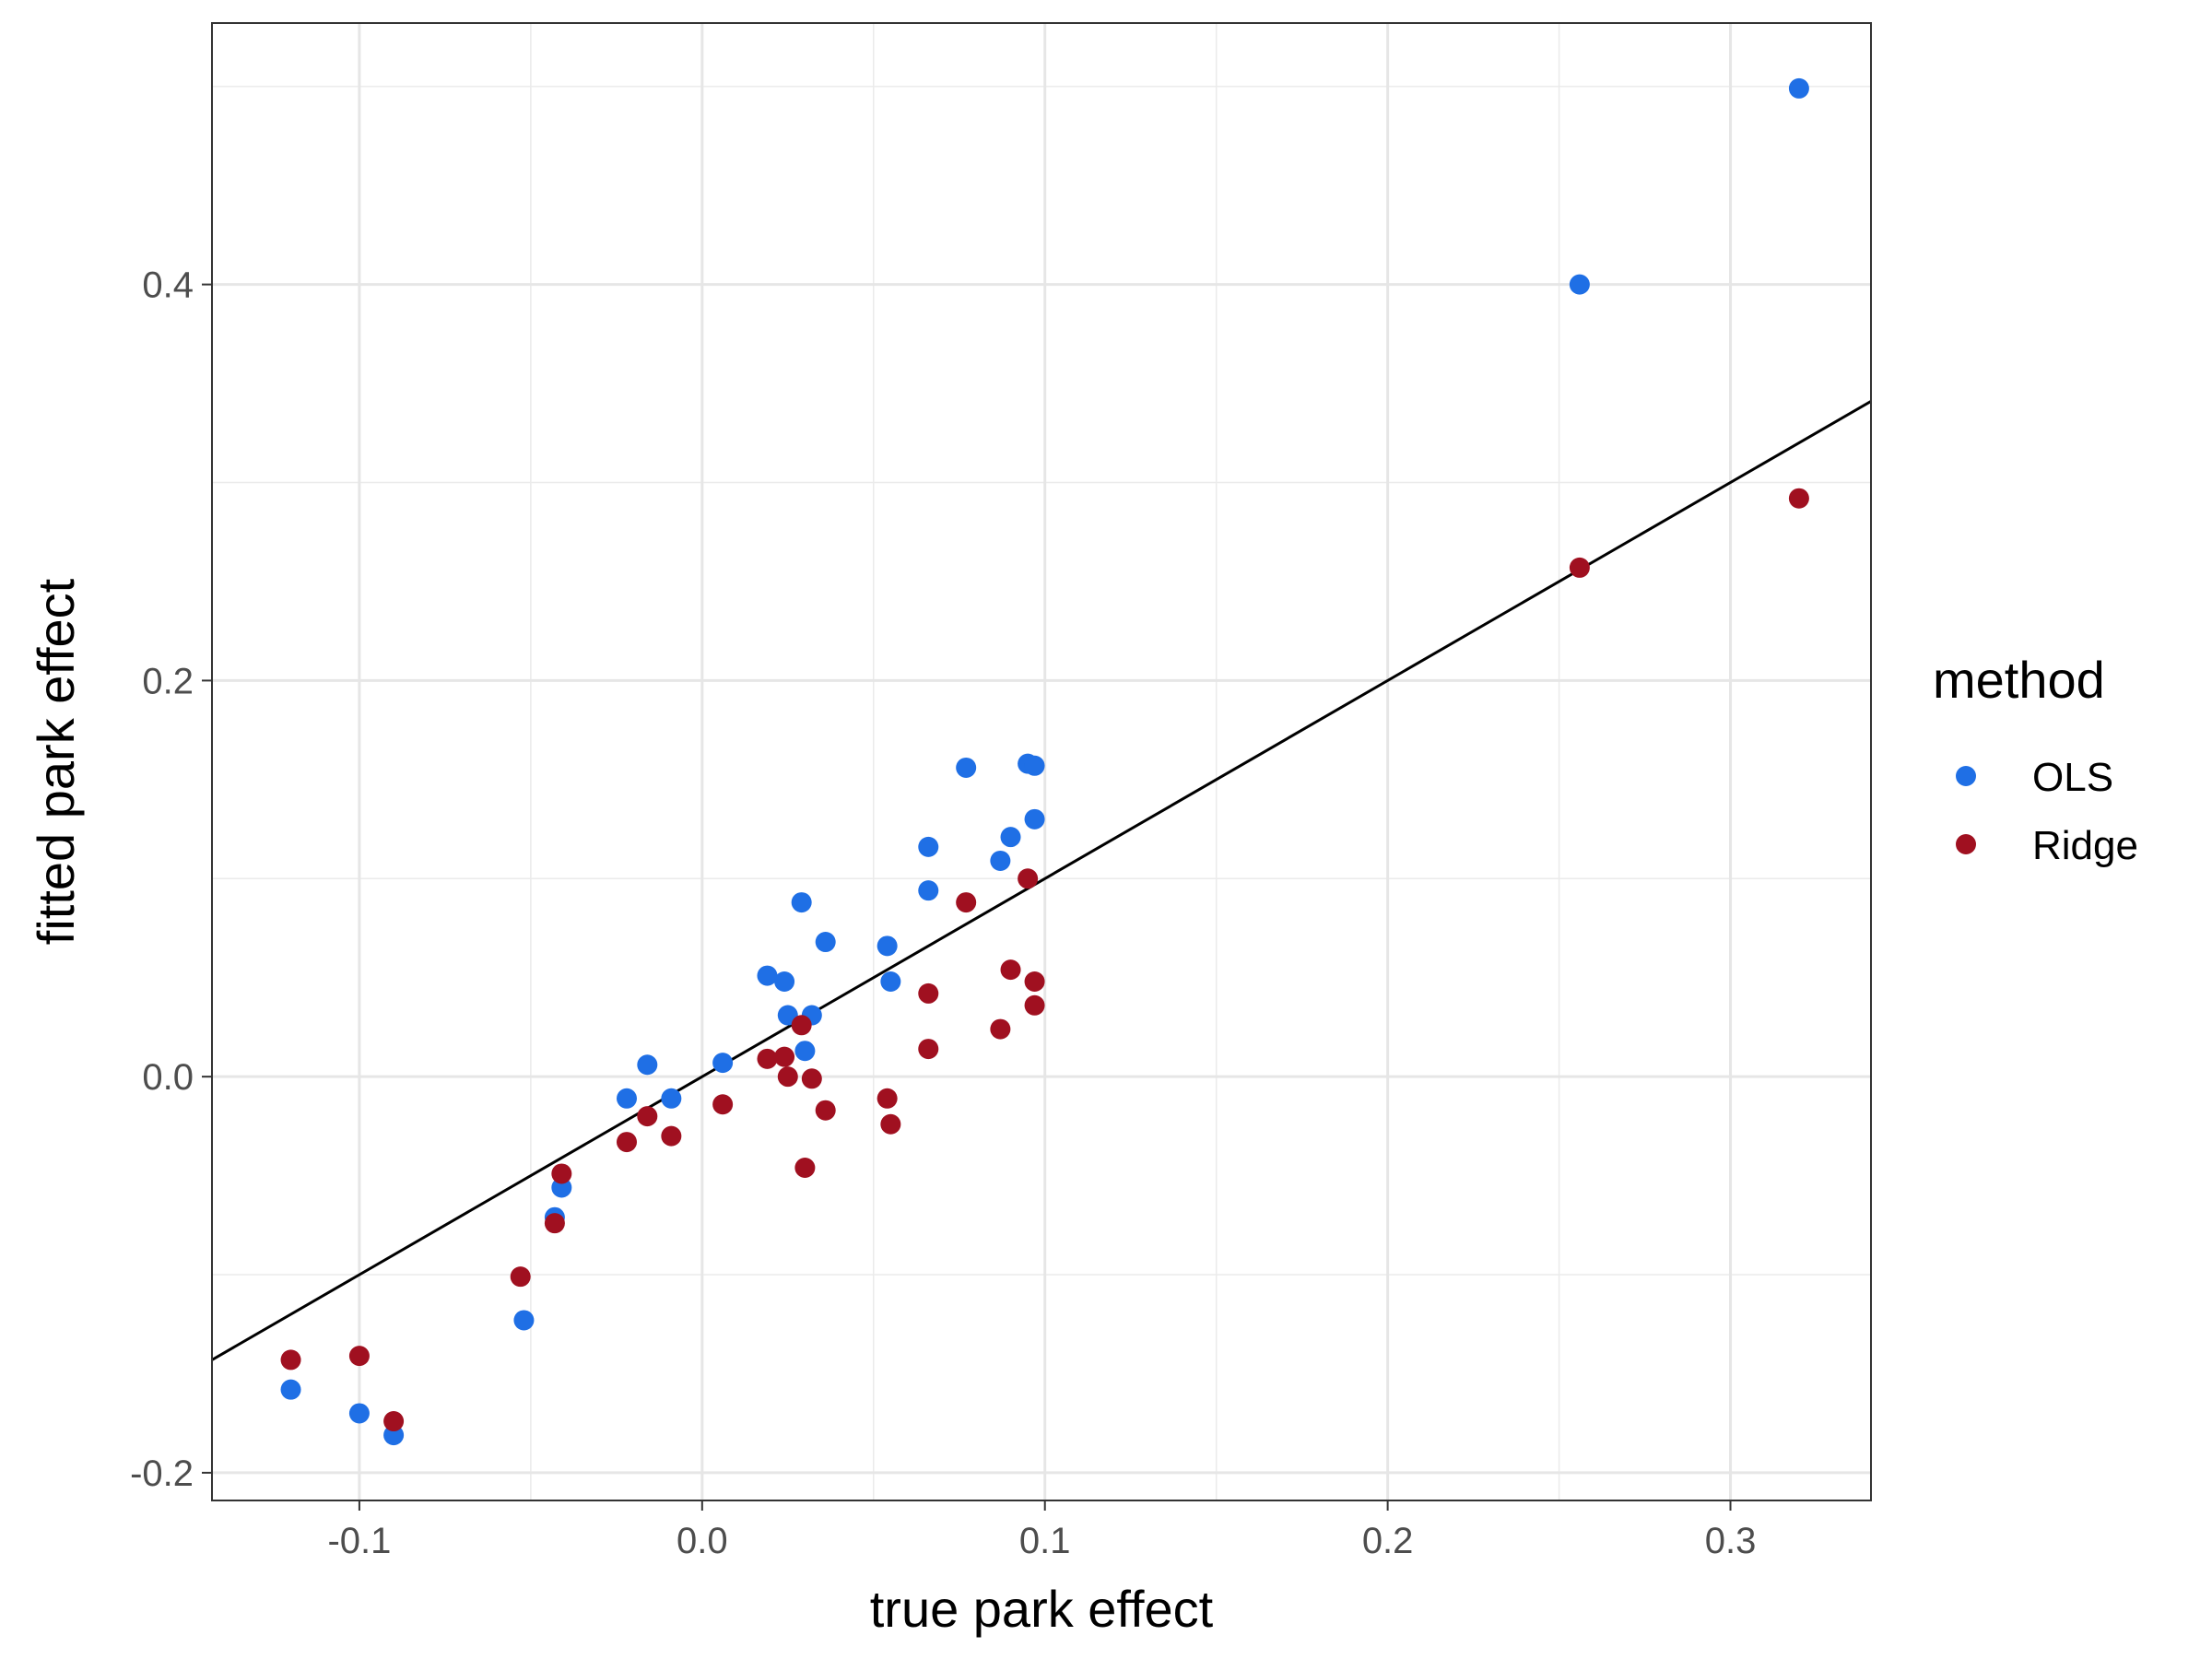  What do you see at coordinates (2047, 811) in the screenshot?
I see `legend-items: OLS Ridge` at bounding box center [2047, 811].